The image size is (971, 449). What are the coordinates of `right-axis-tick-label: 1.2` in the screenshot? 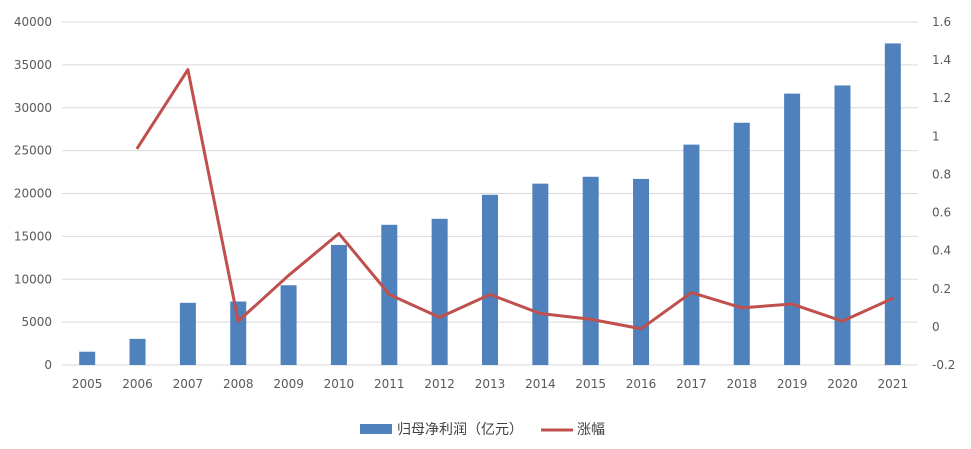 It's located at (941, 98).